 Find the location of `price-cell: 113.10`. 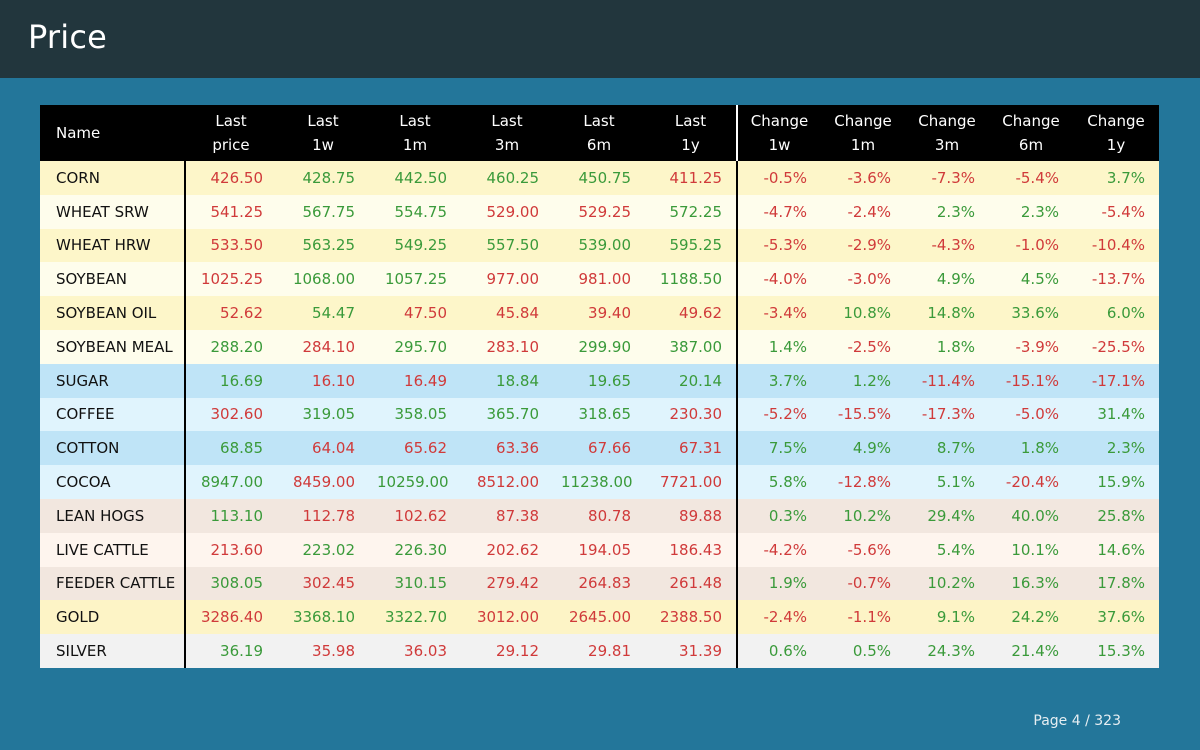

price-cell: 113.10 is located at coordinates (231, 515).